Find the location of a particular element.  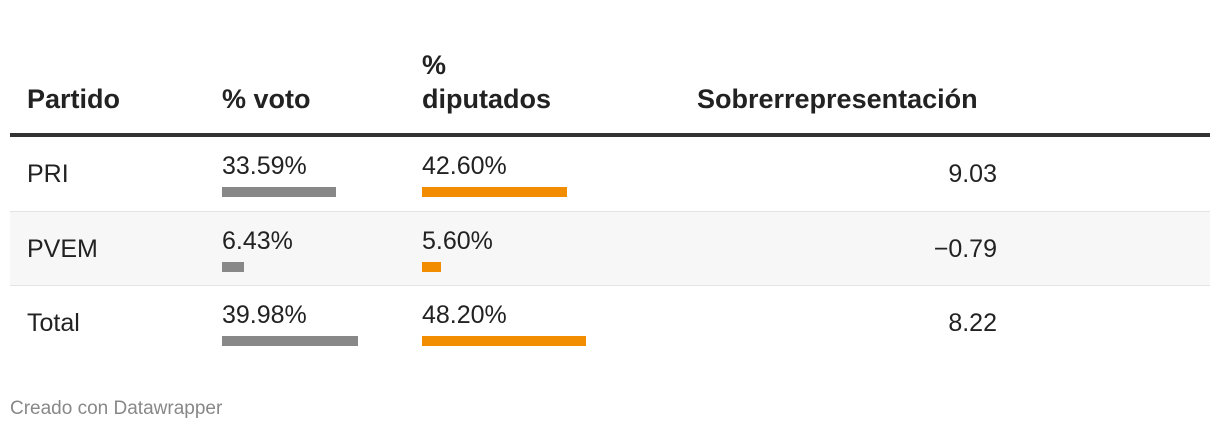

footer: Creado con Datawrapper is located at coordinates (116, 408).